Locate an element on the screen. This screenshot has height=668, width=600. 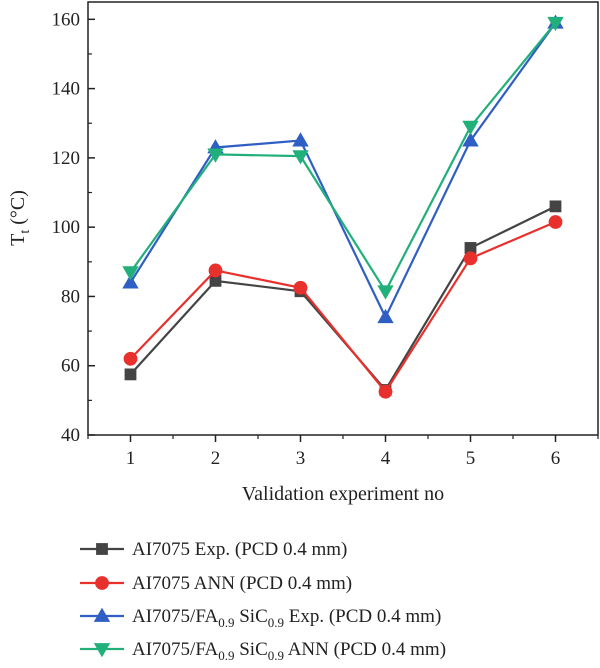
y-tick-label: 100 is located at coordinates (66, 227).